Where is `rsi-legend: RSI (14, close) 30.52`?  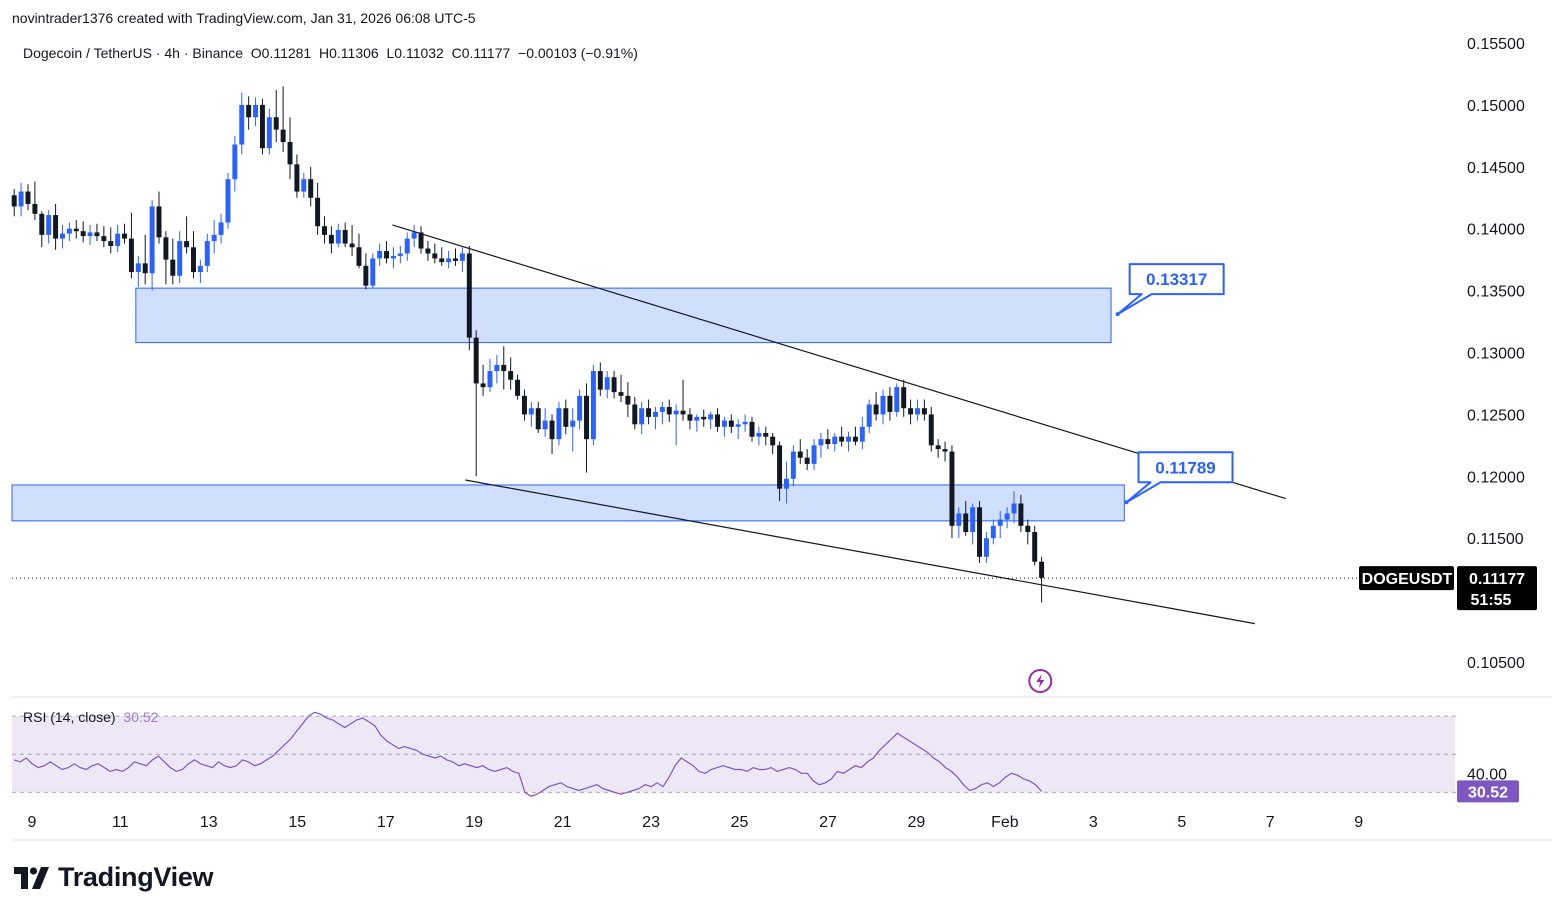 rsi-legend: RSI (14, close) 30.52 is located at coordinates (90, 717).